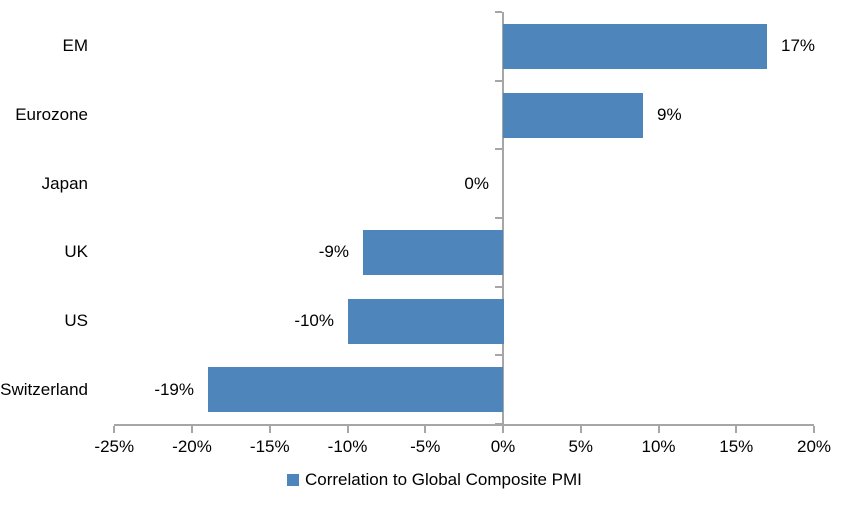  Describe the element at coordinates (503, 446) in the screenshot. I see `x-axis-tick-label: 0%` at that location.